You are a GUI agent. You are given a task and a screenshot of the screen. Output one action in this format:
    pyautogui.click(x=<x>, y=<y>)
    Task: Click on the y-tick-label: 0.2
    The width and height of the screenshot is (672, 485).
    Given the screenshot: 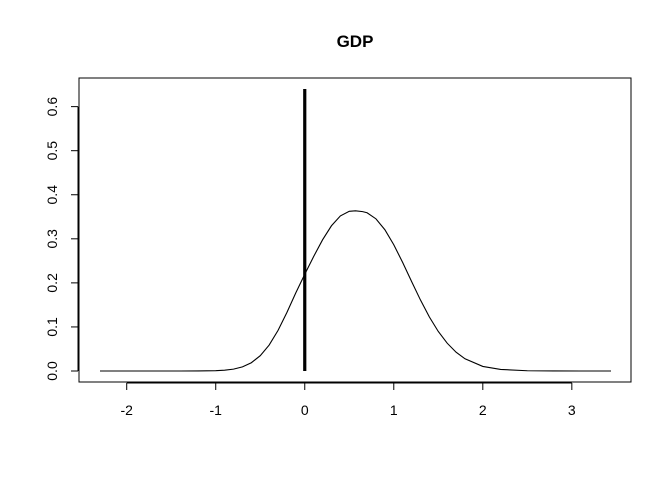 What is the action you would take?
    pyautogui.click(x=52, y=283)
    